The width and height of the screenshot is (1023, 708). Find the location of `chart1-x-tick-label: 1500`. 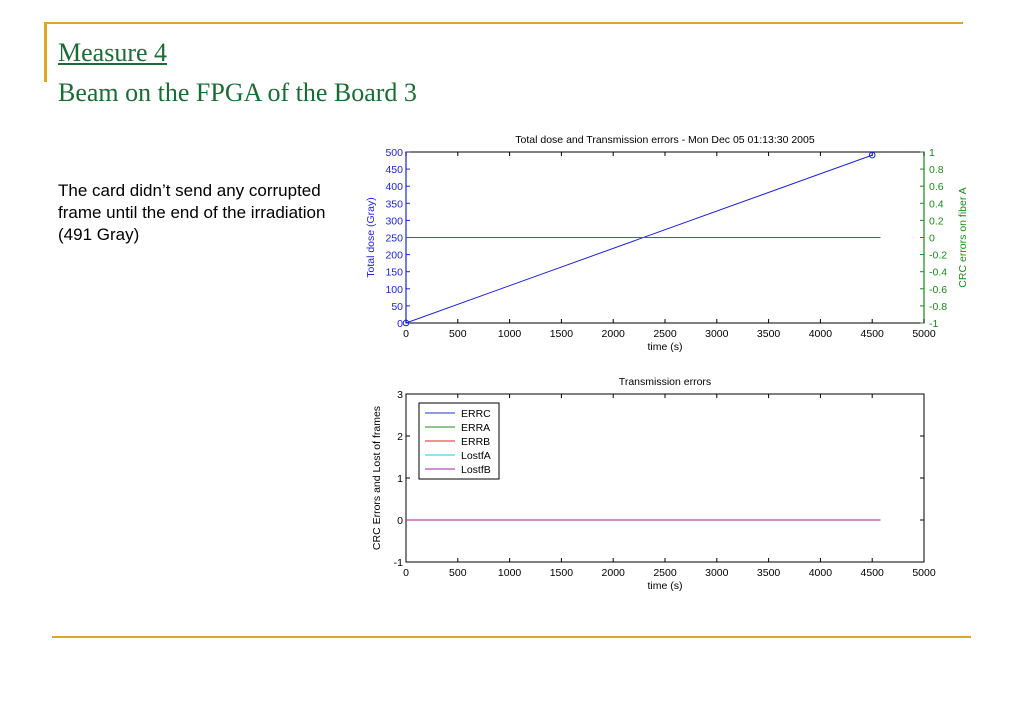

chart1-x-tick-label: 1500 is located at coordinates (562, 334).